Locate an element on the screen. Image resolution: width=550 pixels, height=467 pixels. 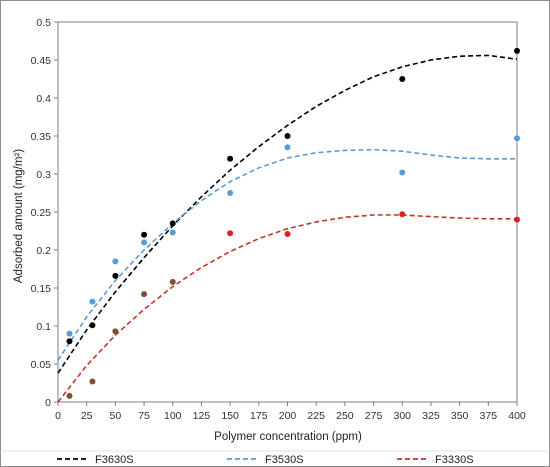
x-tick-label: 100 is located at coordinates (173, 416).